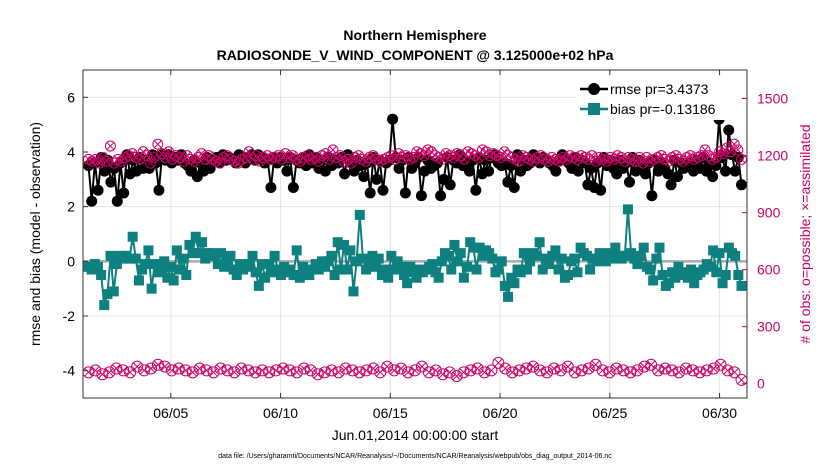  I want to click on y-tick-label: 0, so click(71, 261).